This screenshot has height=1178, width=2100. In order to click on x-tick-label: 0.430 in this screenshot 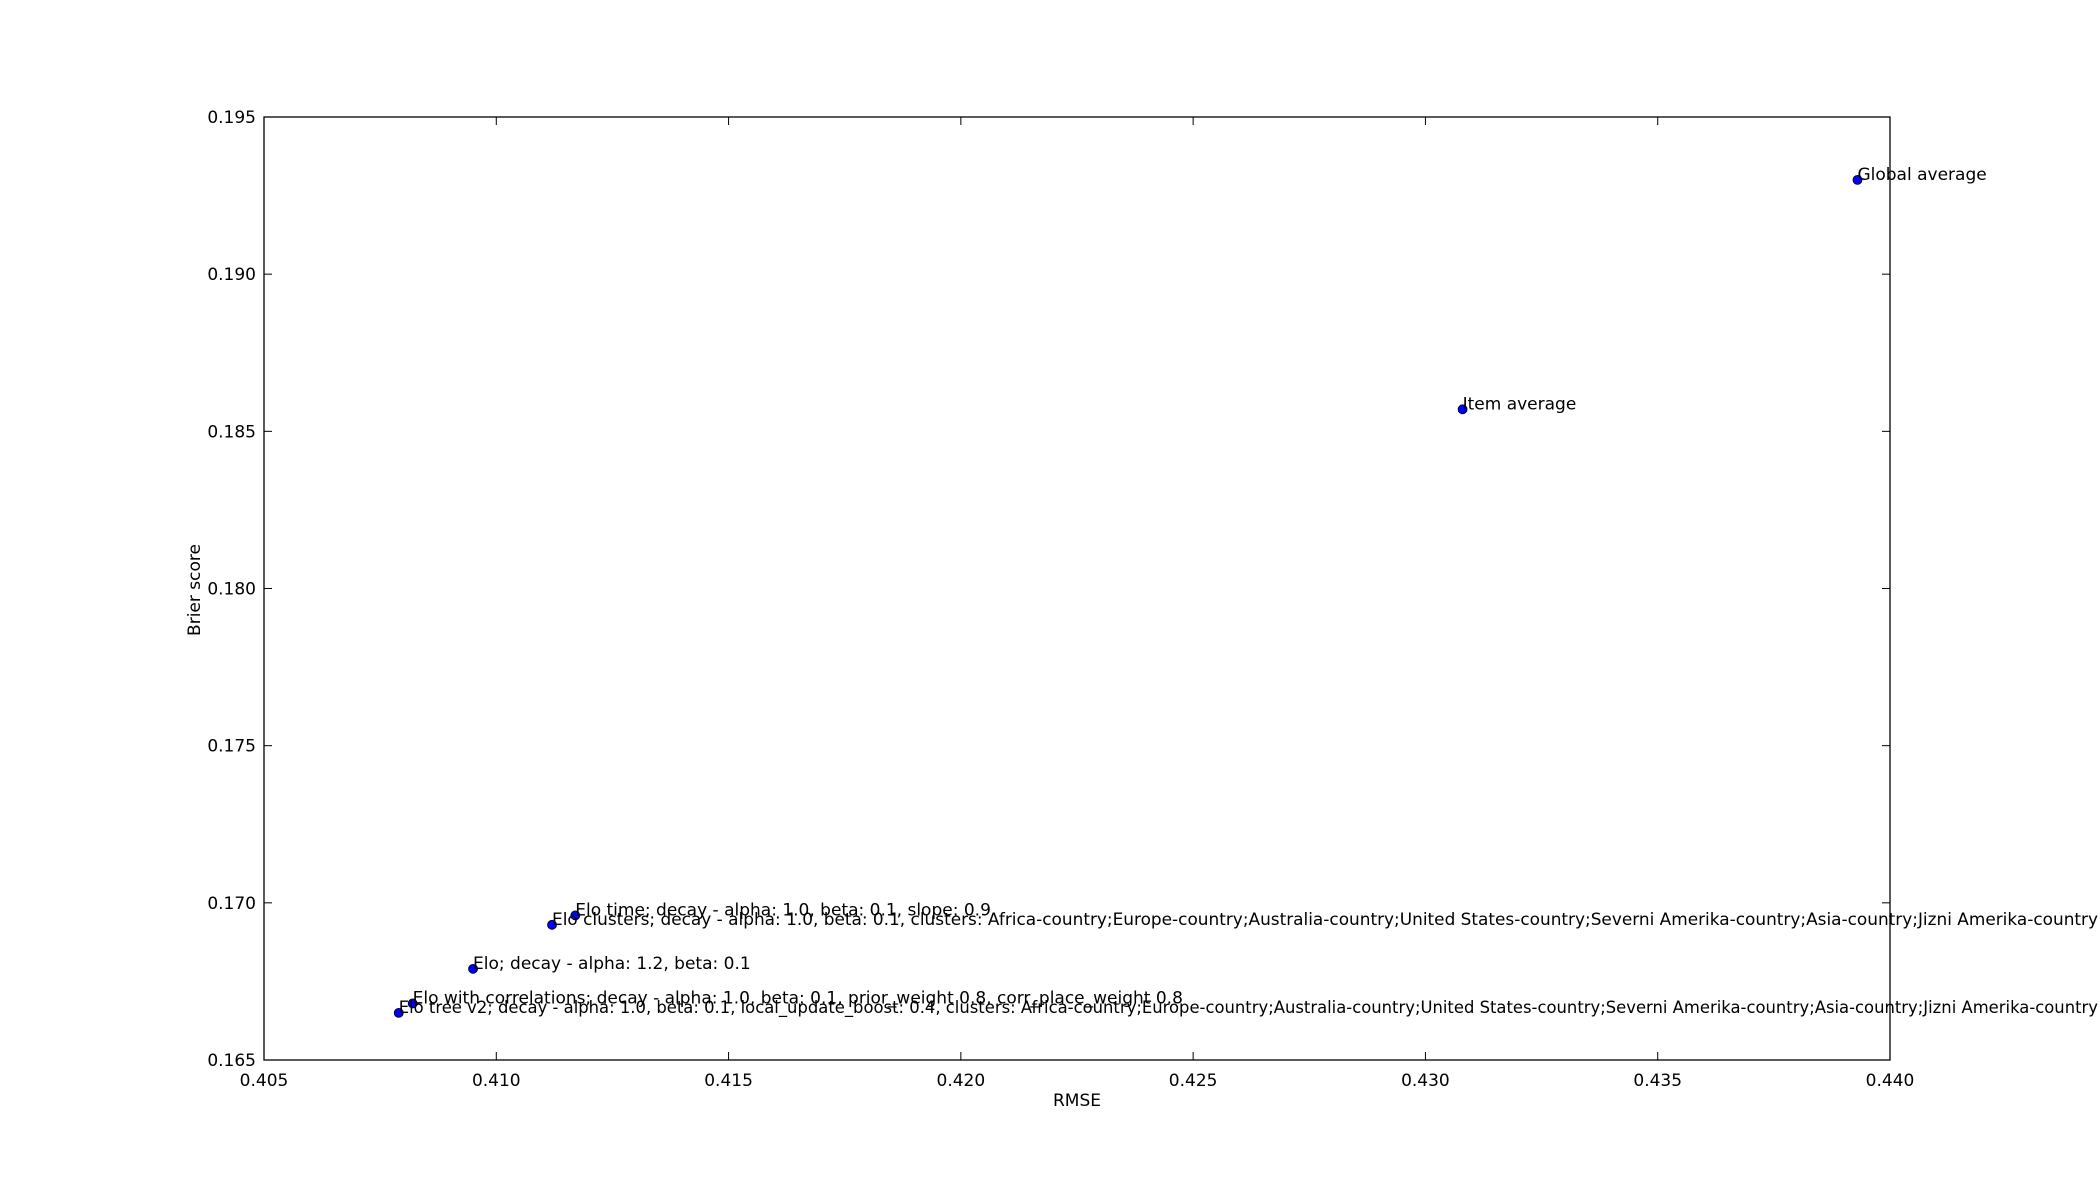, I will do `click(1425, 1081)`.